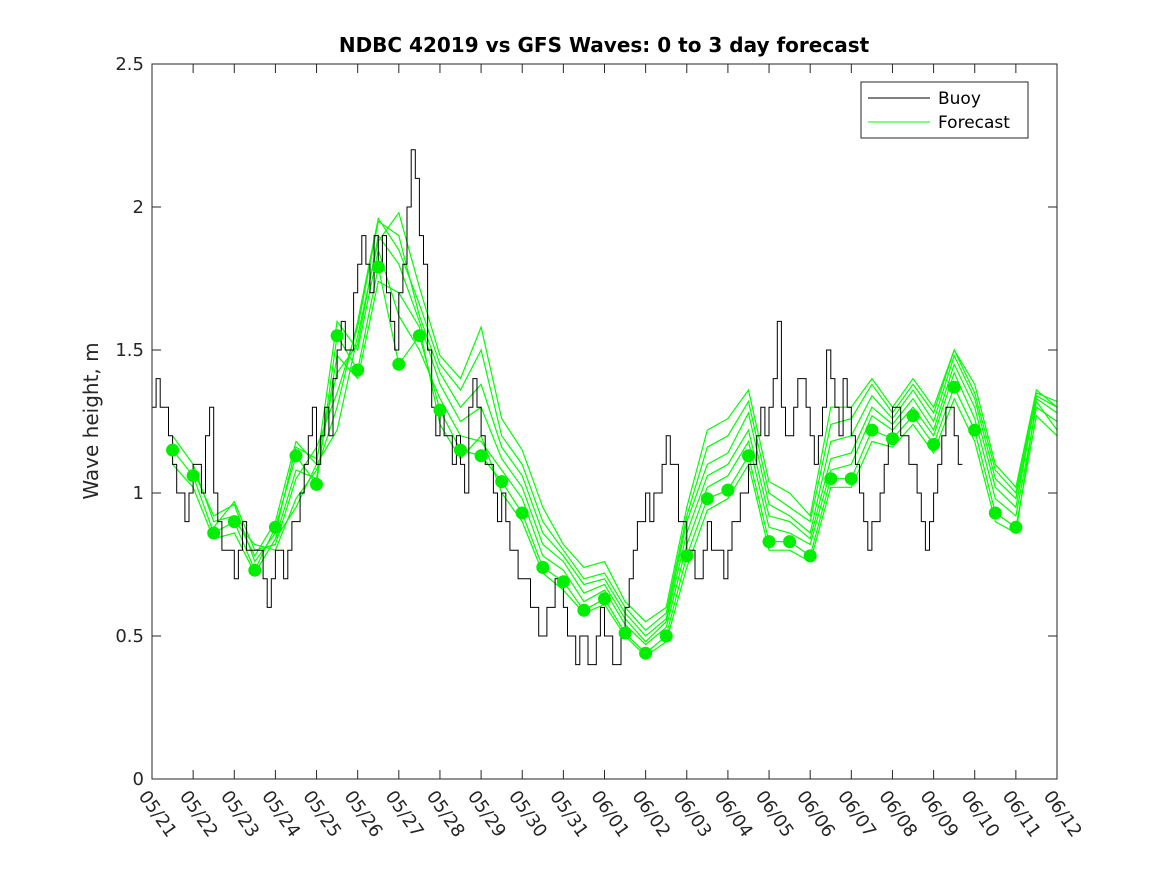 The height and width of the screenshot is (875, 1167). Describe the element at coordinates (129, 636) in the screenshot. I see `y-tick-label: 0.5` at that location.